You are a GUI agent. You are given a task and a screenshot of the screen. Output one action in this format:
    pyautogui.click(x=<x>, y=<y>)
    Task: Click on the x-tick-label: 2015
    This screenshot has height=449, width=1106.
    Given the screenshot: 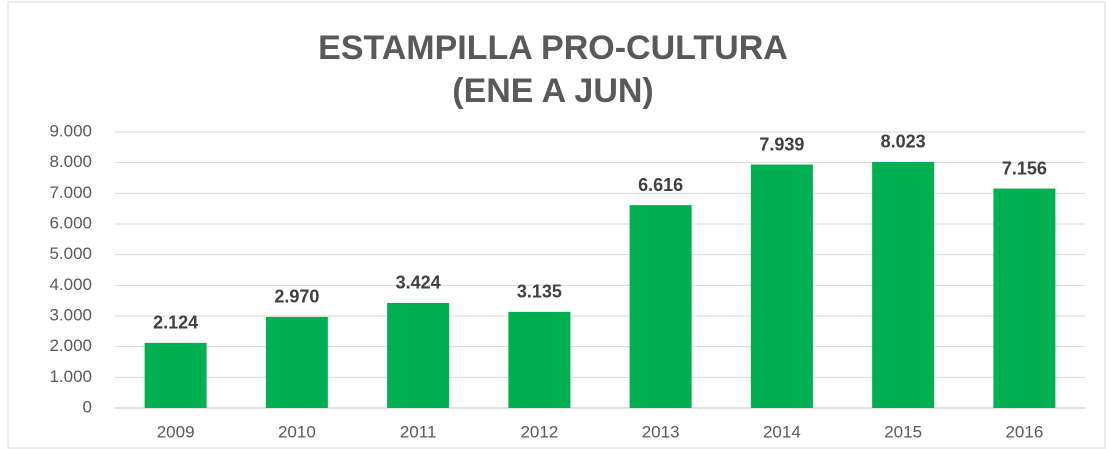 What is the action you would take?
    pyautogui.click(x=903, y=431)
    